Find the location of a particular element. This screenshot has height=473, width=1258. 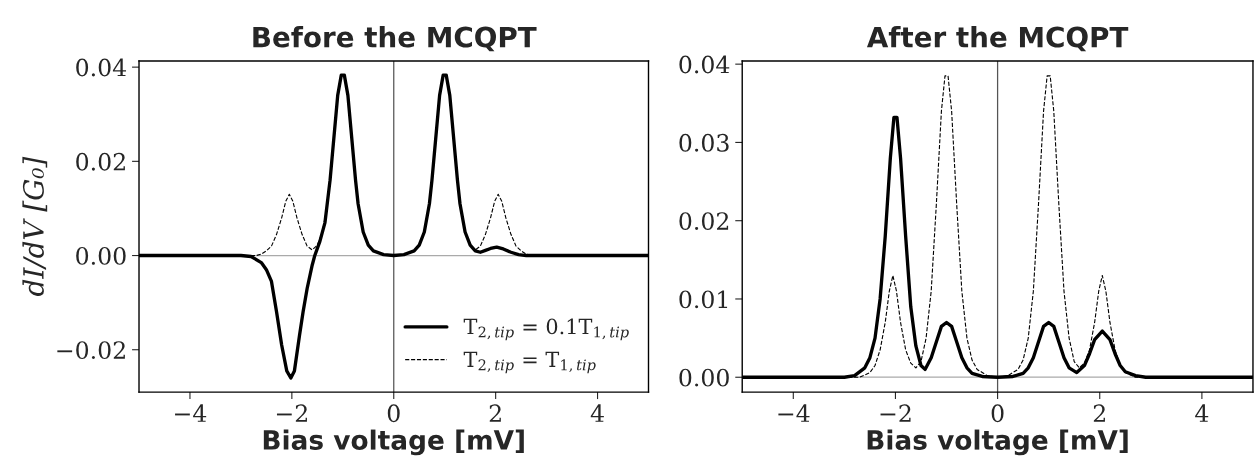

y-tick-label: −0.02 is located at coordinates (91, 350).